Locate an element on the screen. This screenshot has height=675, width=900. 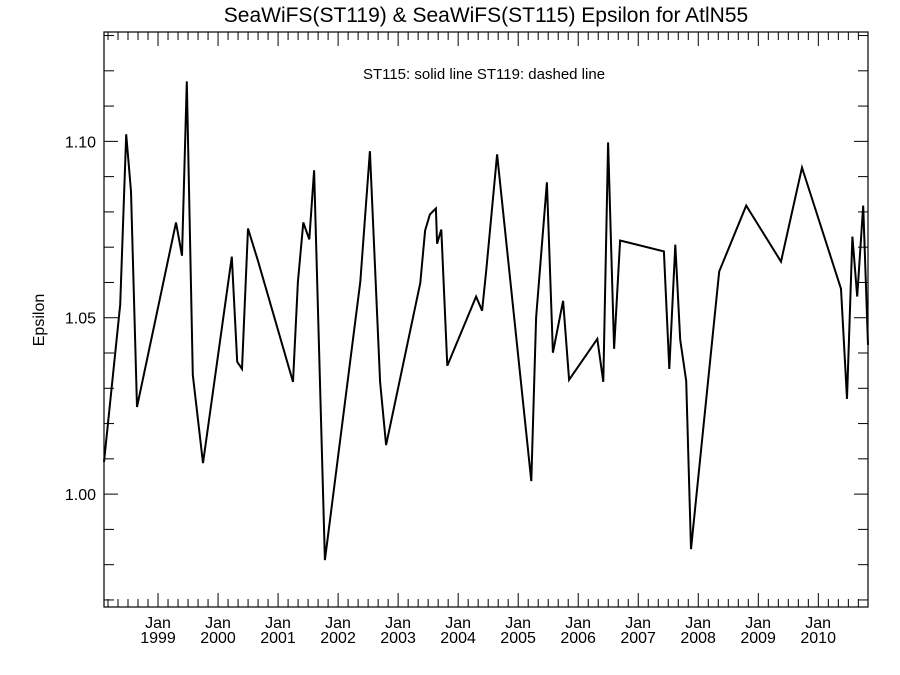
y-tick-label: 1.05 is located at coordinates (80, 319).